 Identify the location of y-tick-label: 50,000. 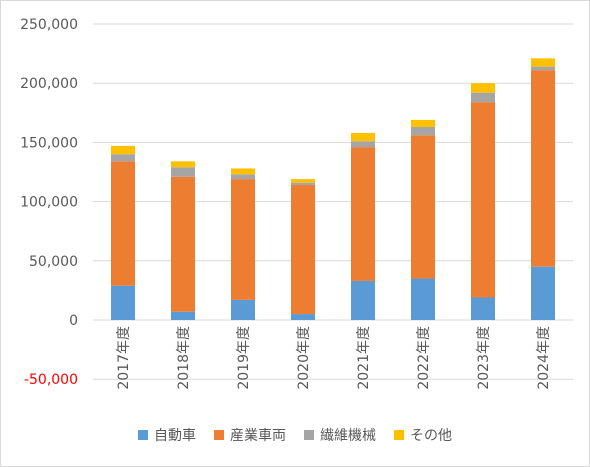
(53, 262).